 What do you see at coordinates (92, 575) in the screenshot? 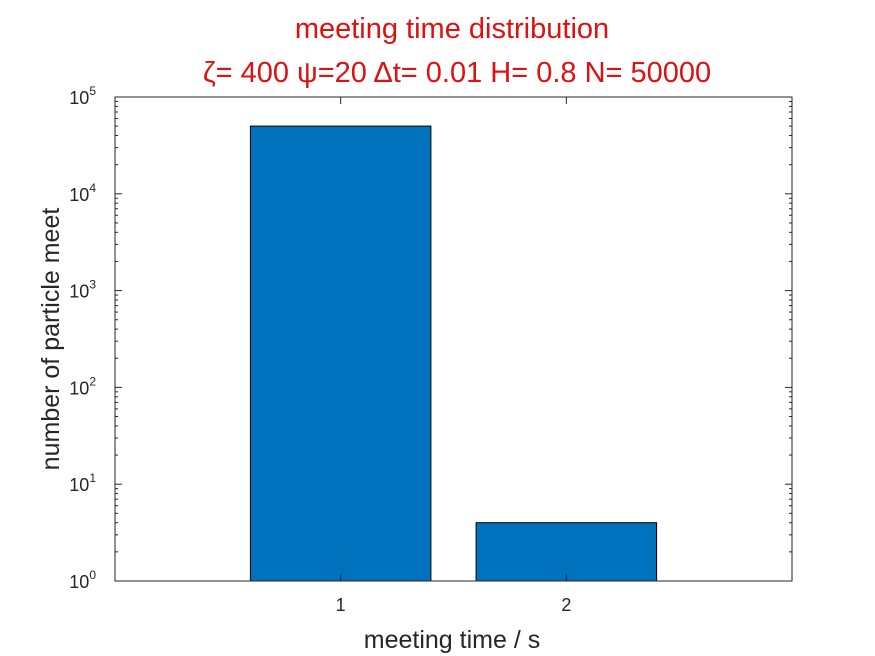
I see `y-tick-exponent: 0` at bounding box center [92, 575].